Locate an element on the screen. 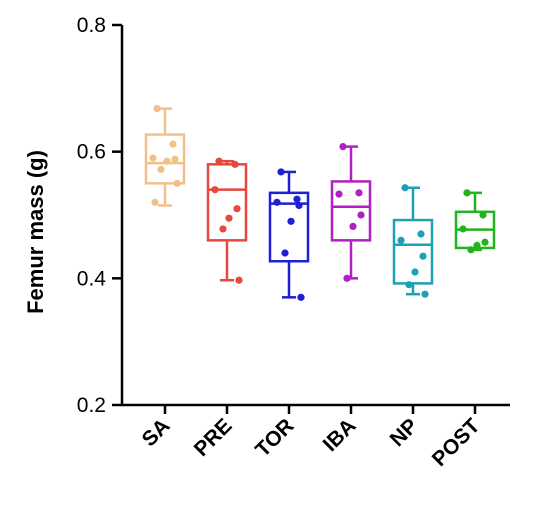  box-sa is located at coordinates (165, 156).